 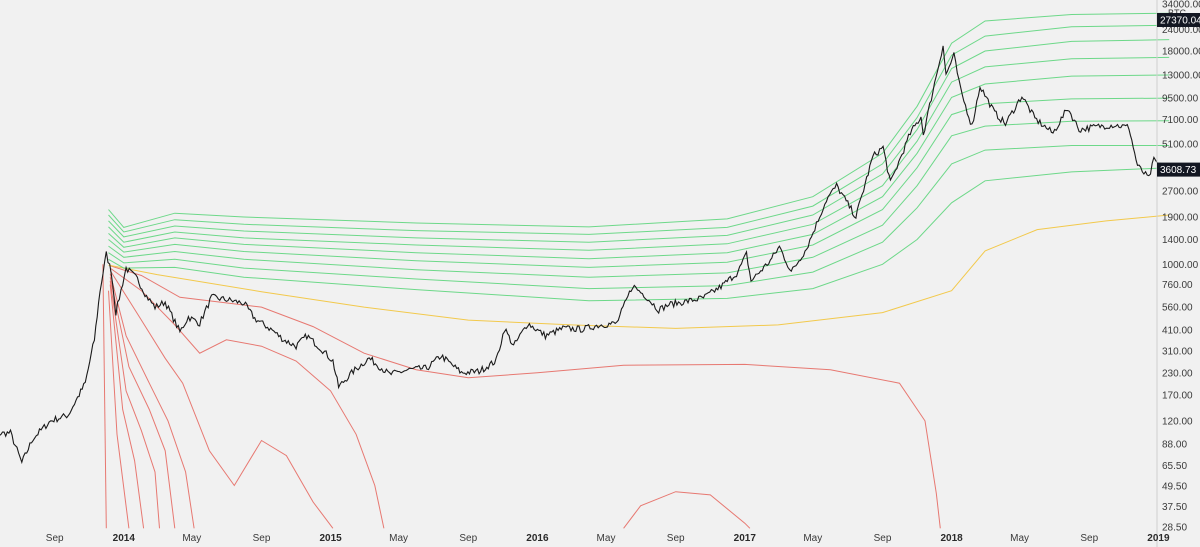 What do you see at coordinates (1158, 538) in the screenshot?
I see `x-tick-label: 2019` at bounding box center [1158, 538].